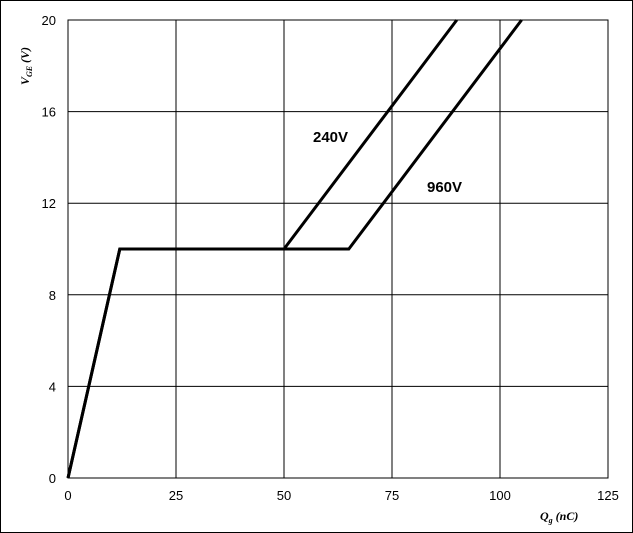 The height and width of the screenshot is (533, 633). Describe the element at coordinates (52, 478) in the screenshot. I see `y-tick-label: 0` at that location.